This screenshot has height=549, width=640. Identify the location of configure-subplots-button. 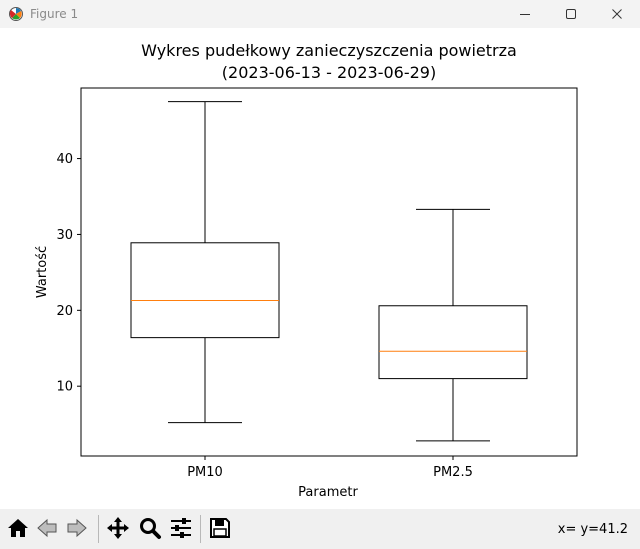
(181, 528).